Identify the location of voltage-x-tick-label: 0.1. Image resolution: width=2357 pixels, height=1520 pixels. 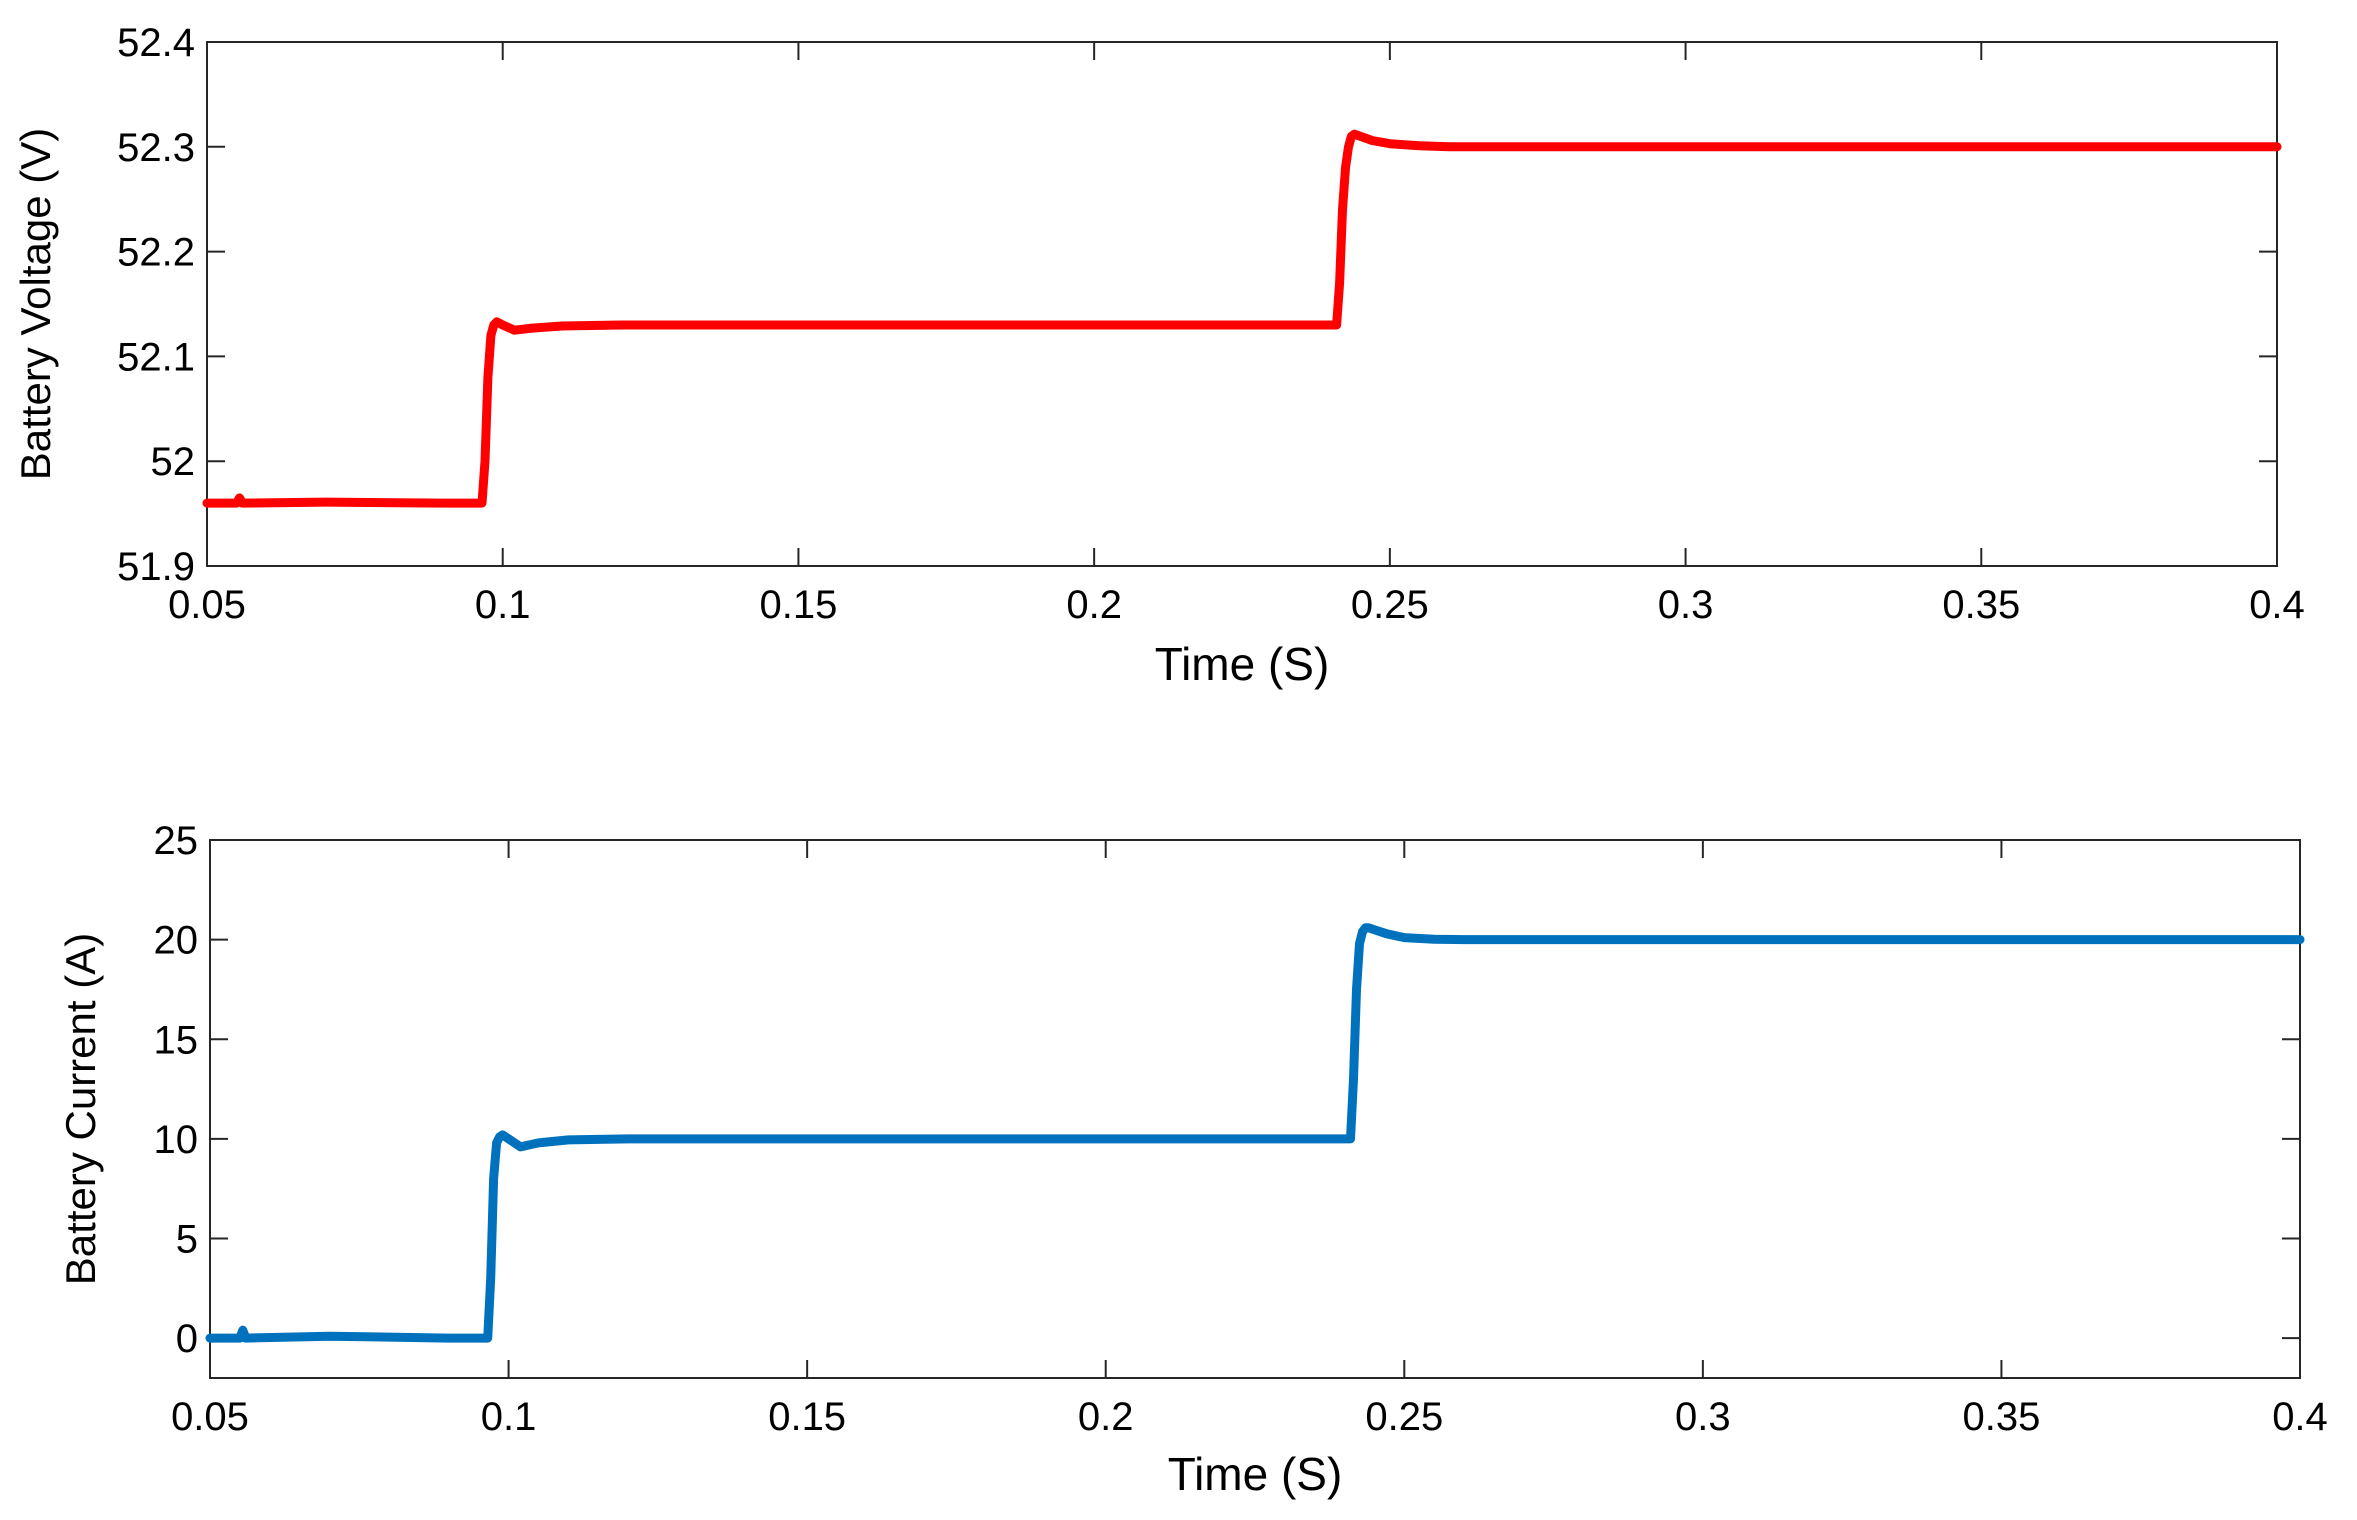
(503, 605).